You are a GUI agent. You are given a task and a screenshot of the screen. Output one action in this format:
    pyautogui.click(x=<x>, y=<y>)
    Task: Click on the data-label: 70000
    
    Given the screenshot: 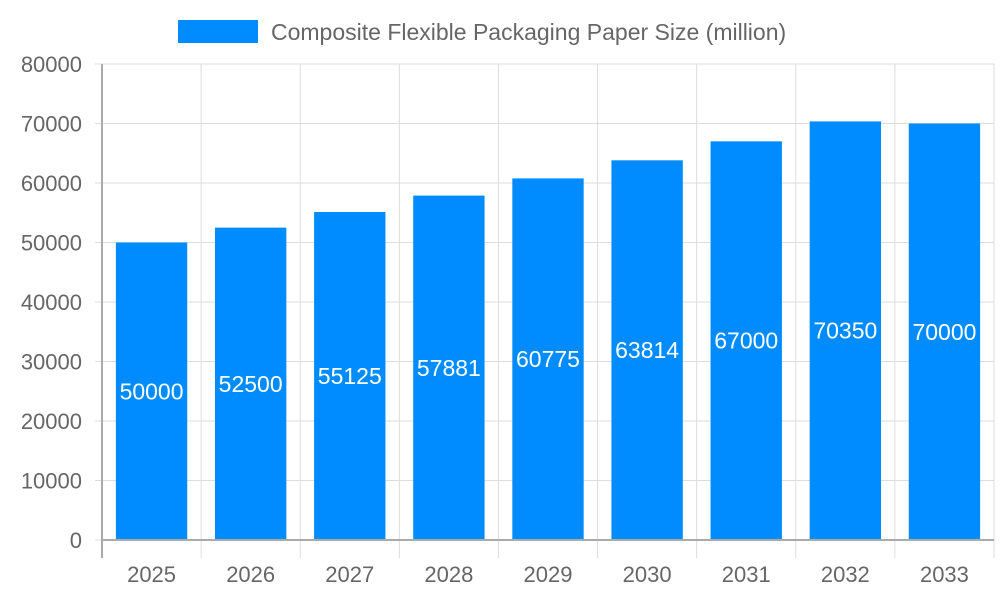 What is the action you would take?
    pyautogui.click(x=944, y=332)
    